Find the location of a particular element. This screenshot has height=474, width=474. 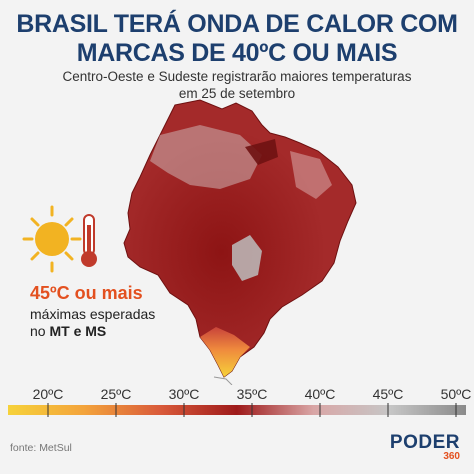

north-region-lighter is located at coordinates (206, 157).